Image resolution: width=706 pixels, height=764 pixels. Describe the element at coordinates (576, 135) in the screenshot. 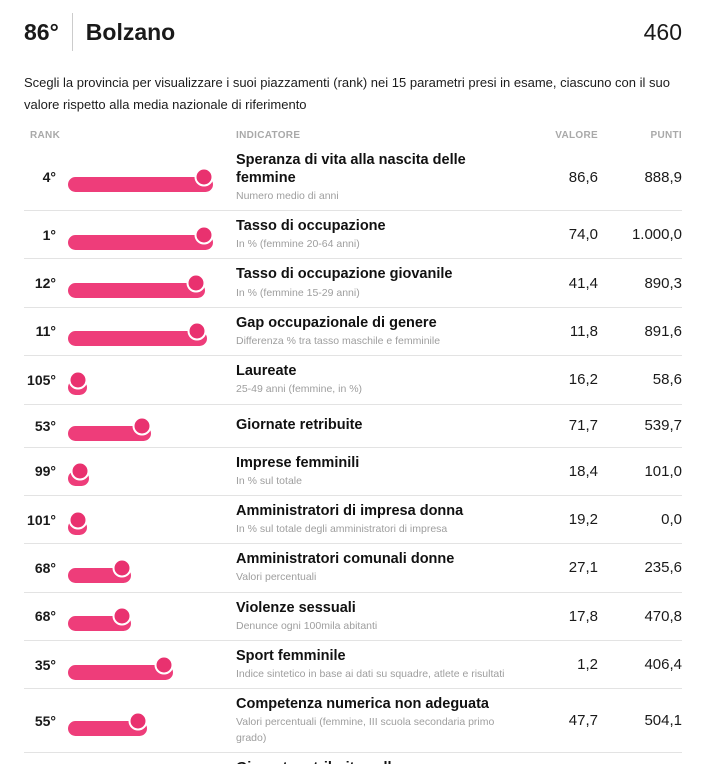

I see `column-header-value: VALORE` at that location.